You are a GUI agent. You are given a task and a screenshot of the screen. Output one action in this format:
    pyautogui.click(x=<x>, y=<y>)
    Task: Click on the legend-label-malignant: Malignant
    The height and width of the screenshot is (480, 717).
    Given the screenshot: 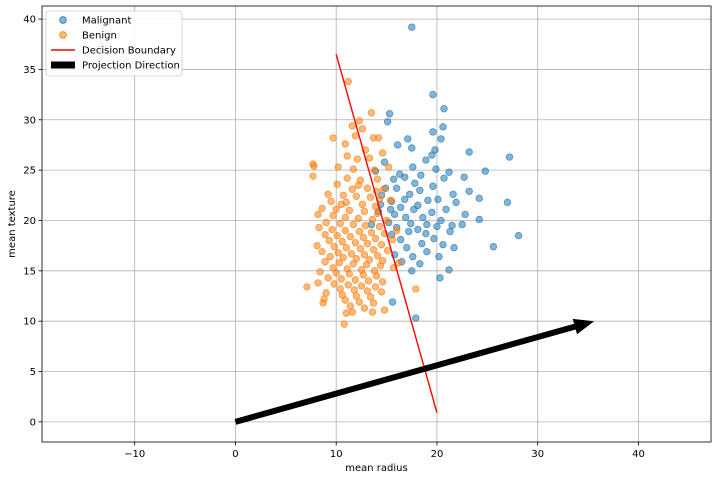 What is the action you would take?
    pyautogui.click(x=106, y=21)
    